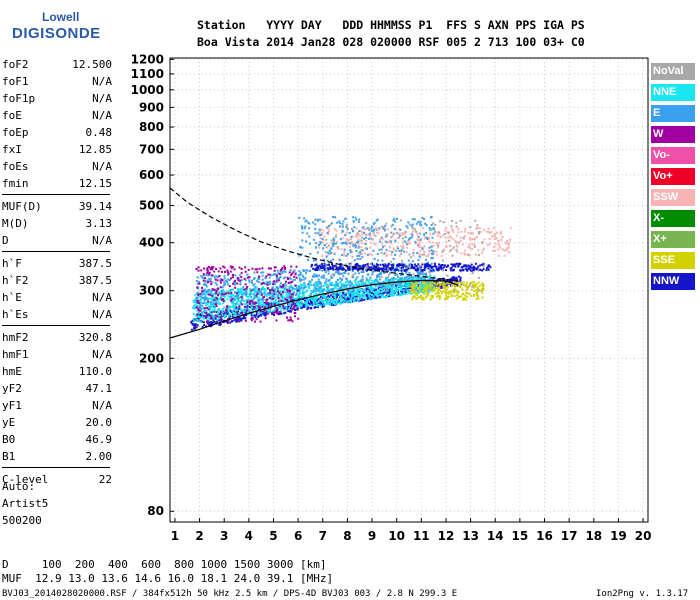  Describe the element at coordinates (102, 314) in the screenshot. I see `param-value: N/A` at that location.